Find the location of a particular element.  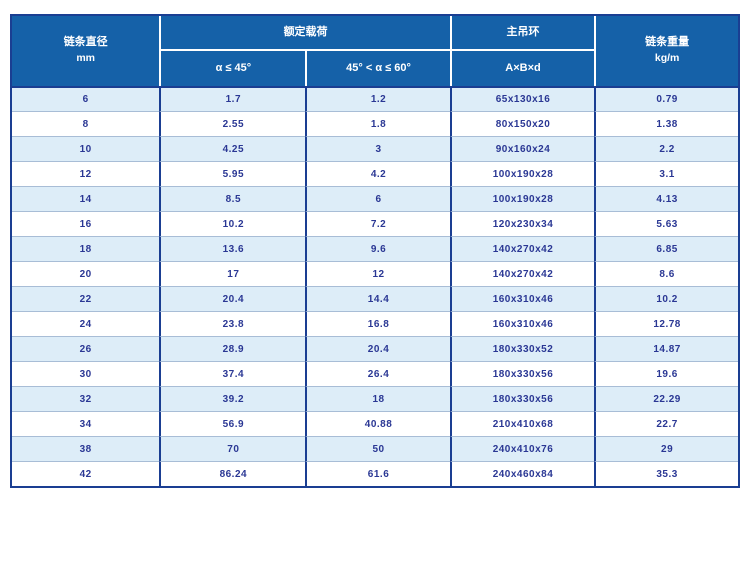

table-cell: 61.6 is located at coordinates (377, 473).